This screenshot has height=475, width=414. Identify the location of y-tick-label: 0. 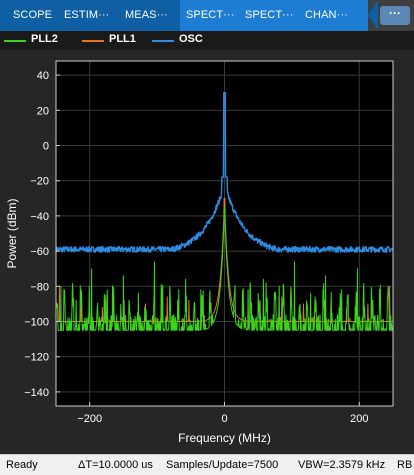
(46, 146).